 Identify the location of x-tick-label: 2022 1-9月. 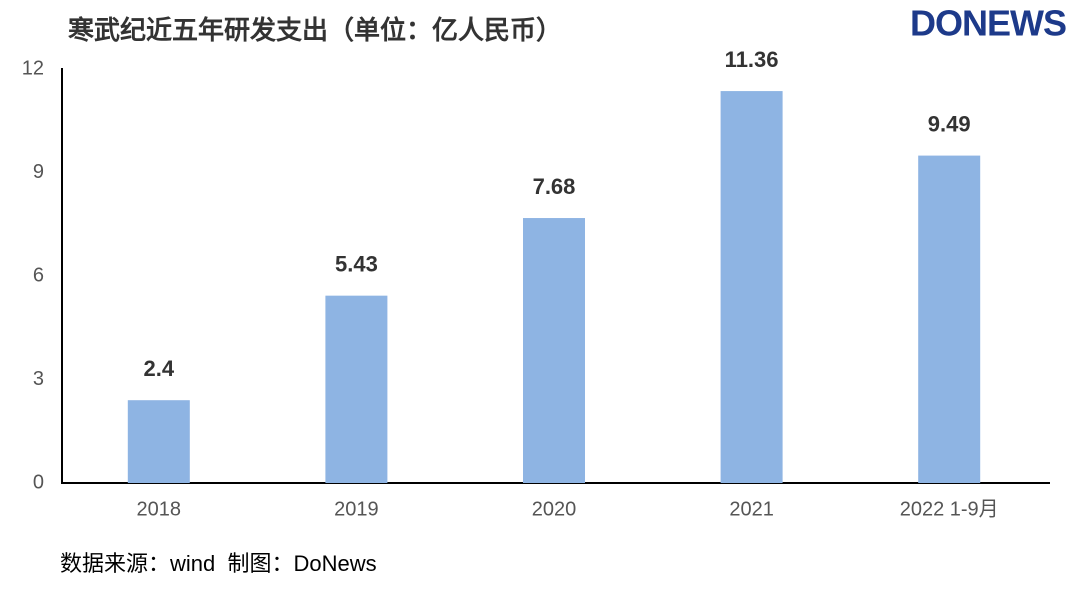
(949, 509).